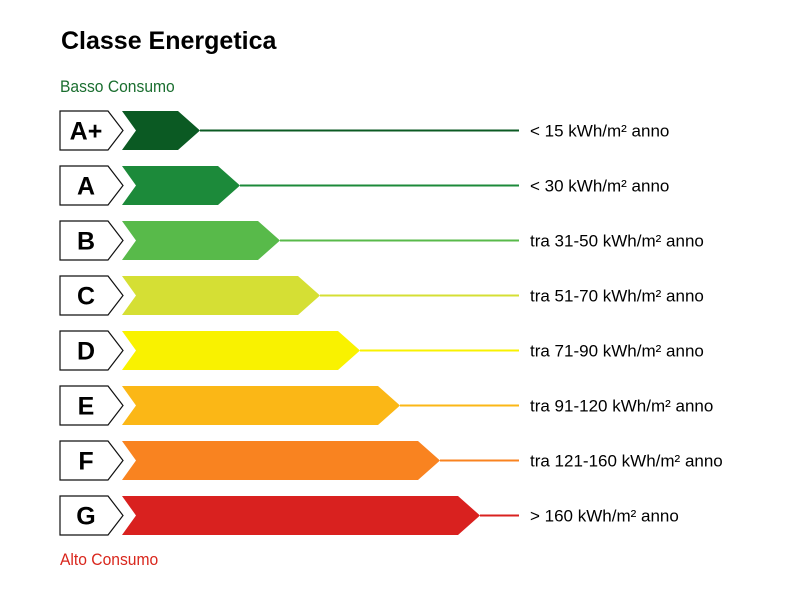 The height and width of the screenshot is (600, 800). What do you see at coordinates (599, 186) in the screenshot?
I see `range-label: < 30 kWh/m² anno` at bounding box center [599, 186].